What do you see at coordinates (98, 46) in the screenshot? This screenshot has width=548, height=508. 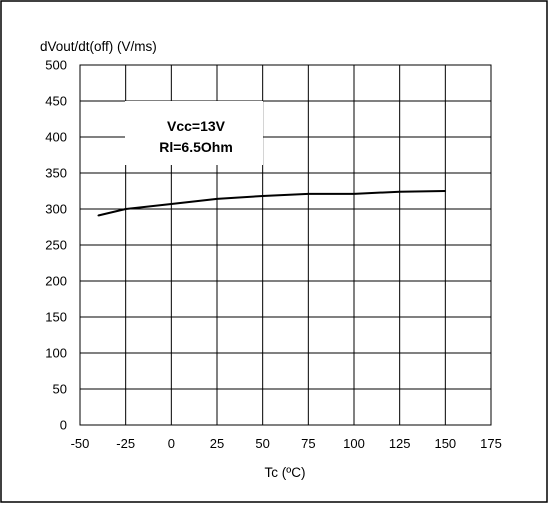 I see `y-axis-title: dVout/dt(off) (V/ms)` at bounding box center [98, 46].